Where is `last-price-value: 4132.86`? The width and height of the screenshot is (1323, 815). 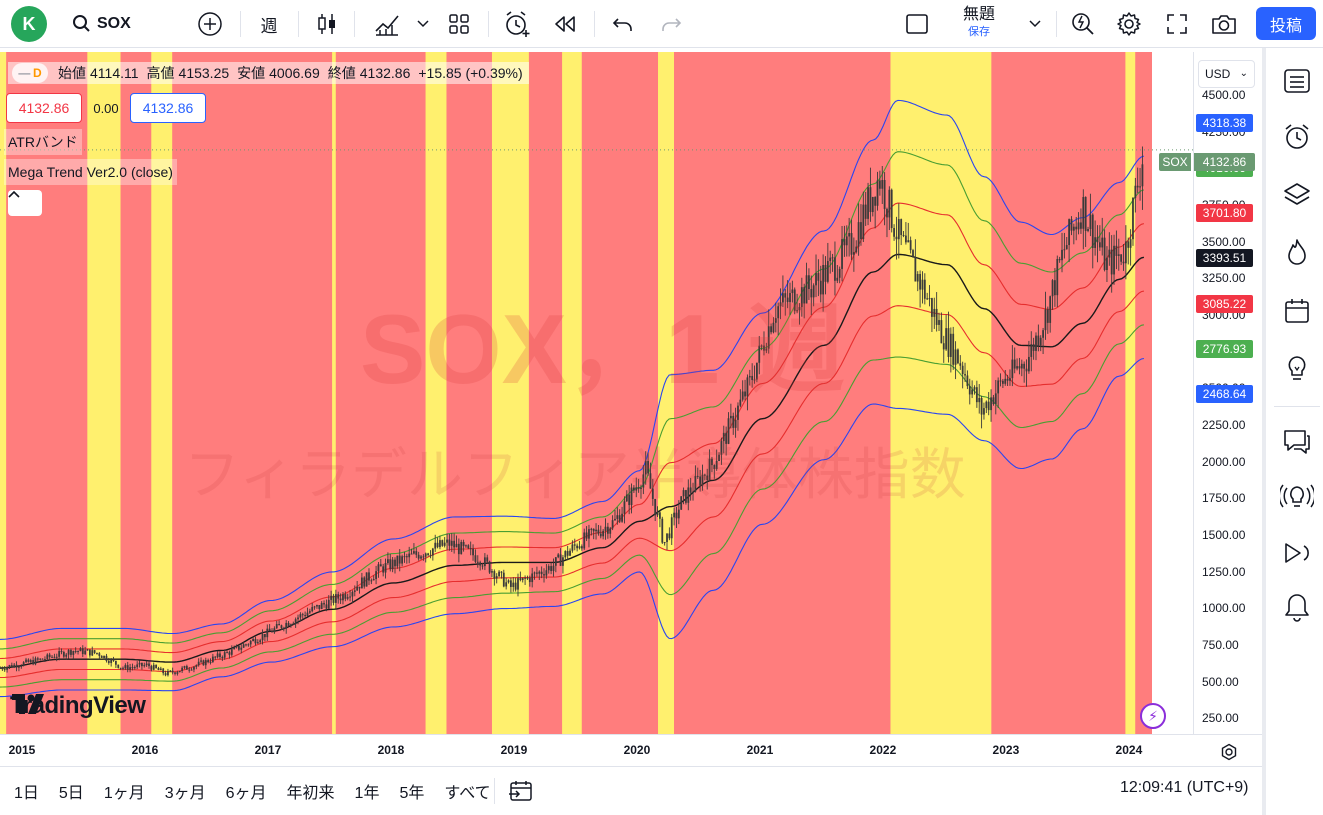
last-price-value: 4132.86 is located at coordinates (1224, 162).